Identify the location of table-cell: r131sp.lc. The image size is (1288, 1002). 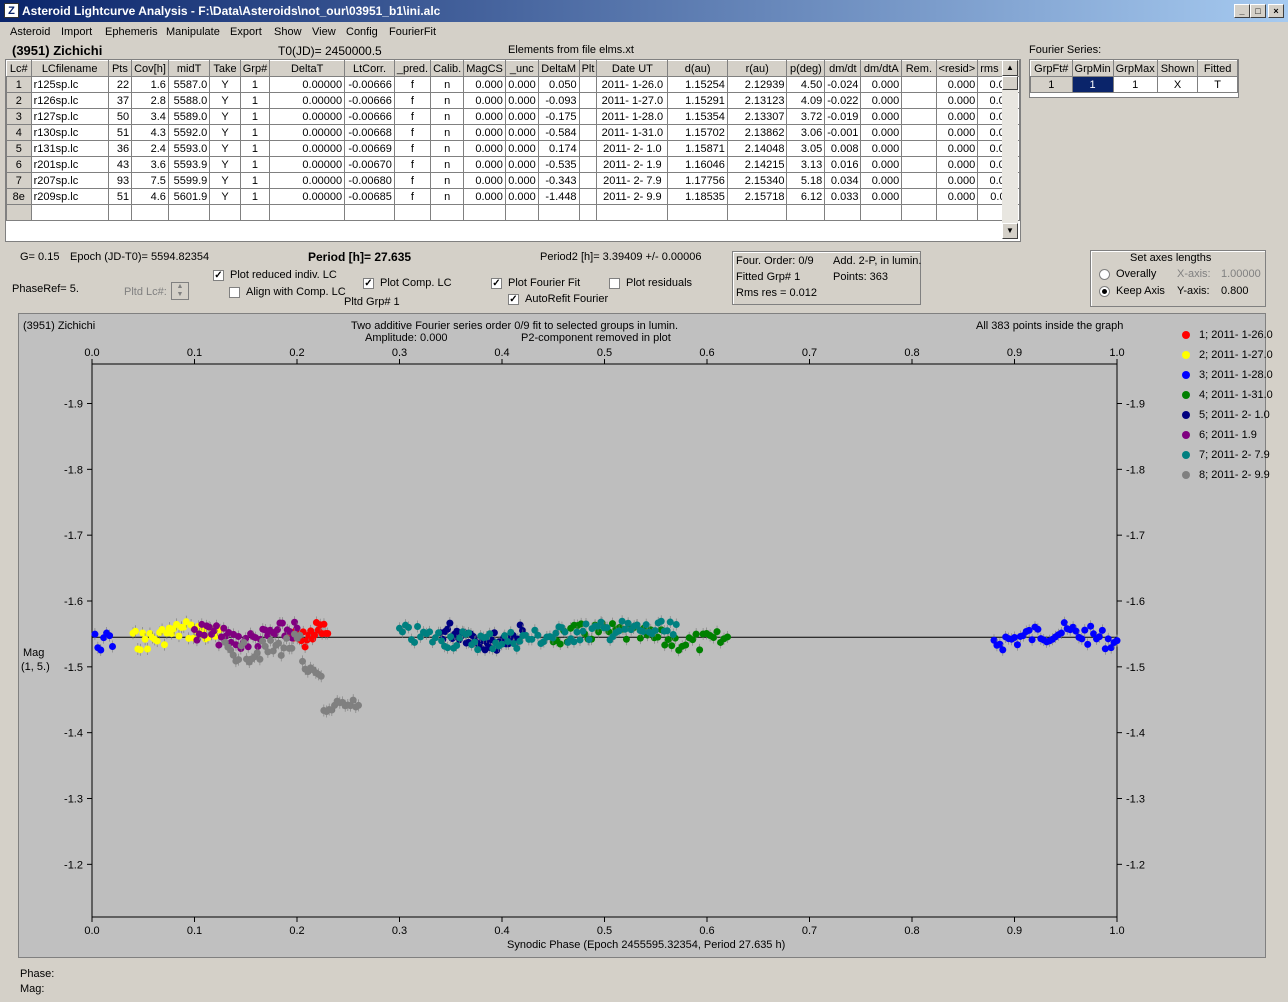
(69, 148).